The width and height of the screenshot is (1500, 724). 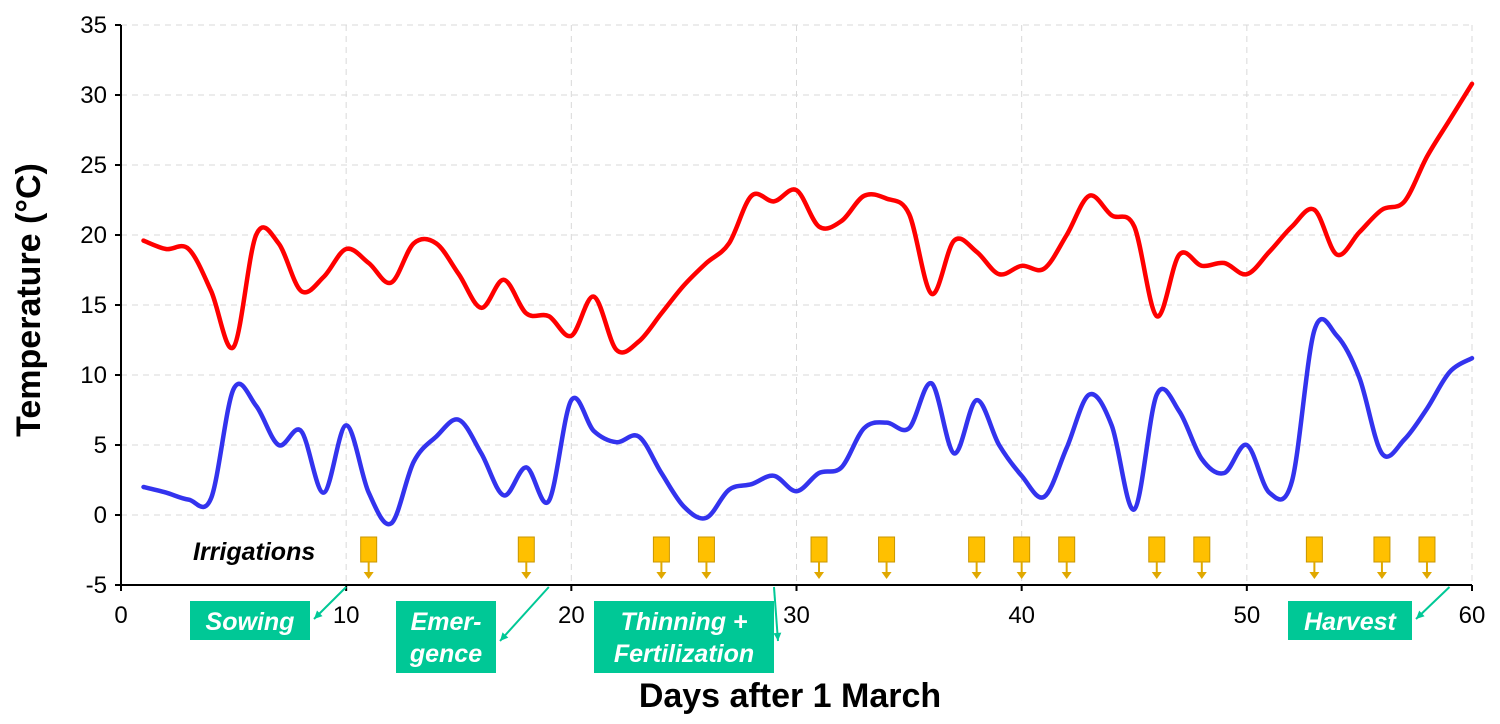 I want to click on stage-emergence: Emer-gence, so click(x=473, y=629).